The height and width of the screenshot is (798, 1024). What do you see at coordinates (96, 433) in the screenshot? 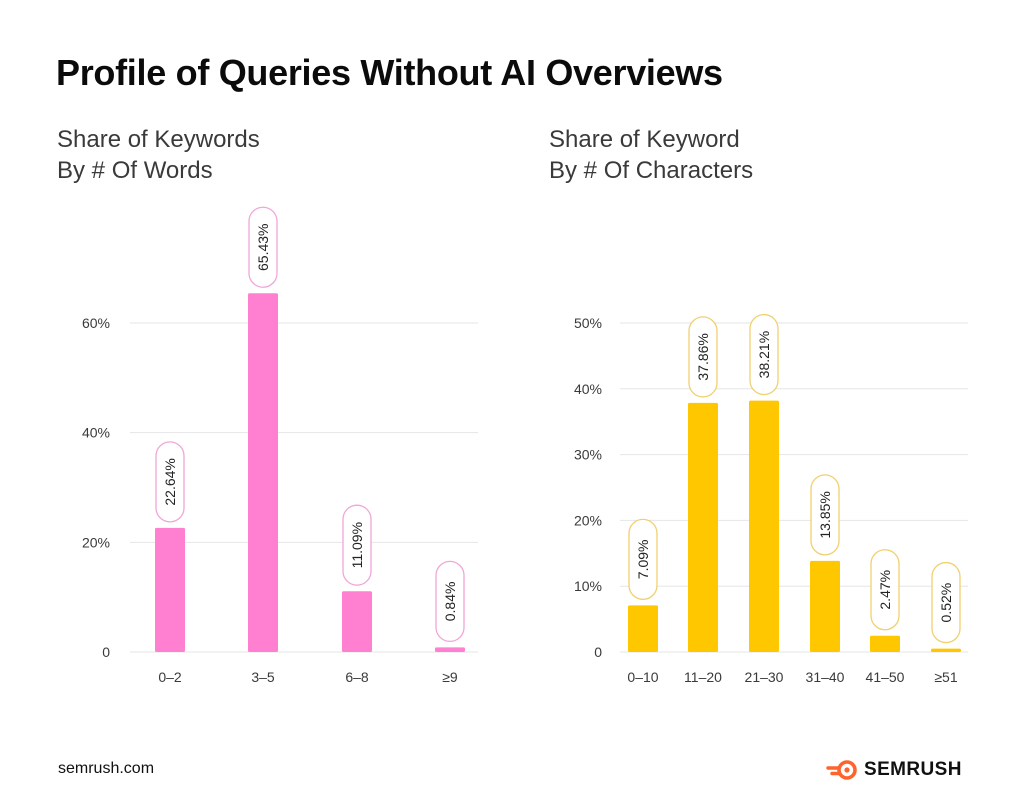
I see `words-ytick-label: 40%` at bounding box center [96, 433].